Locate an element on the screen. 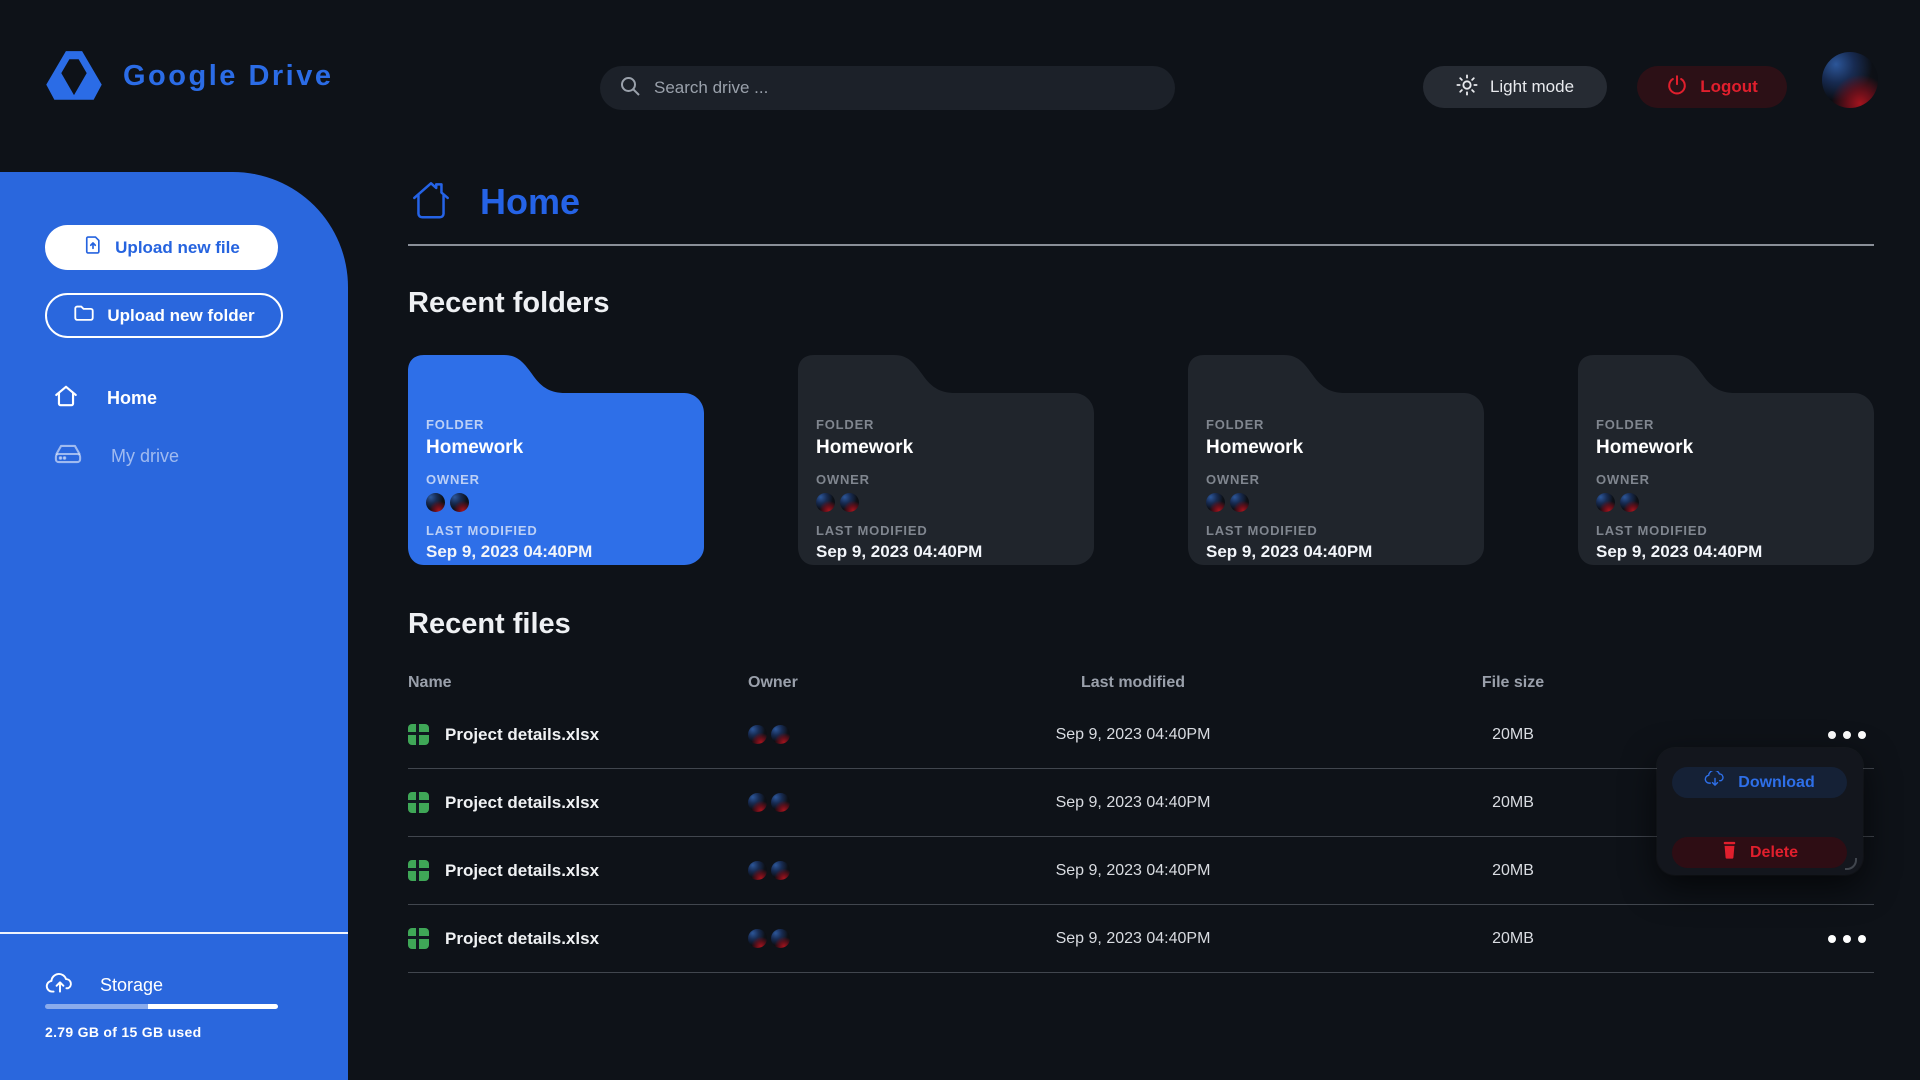  download-label: Download is located at coordinates (1776, 782).